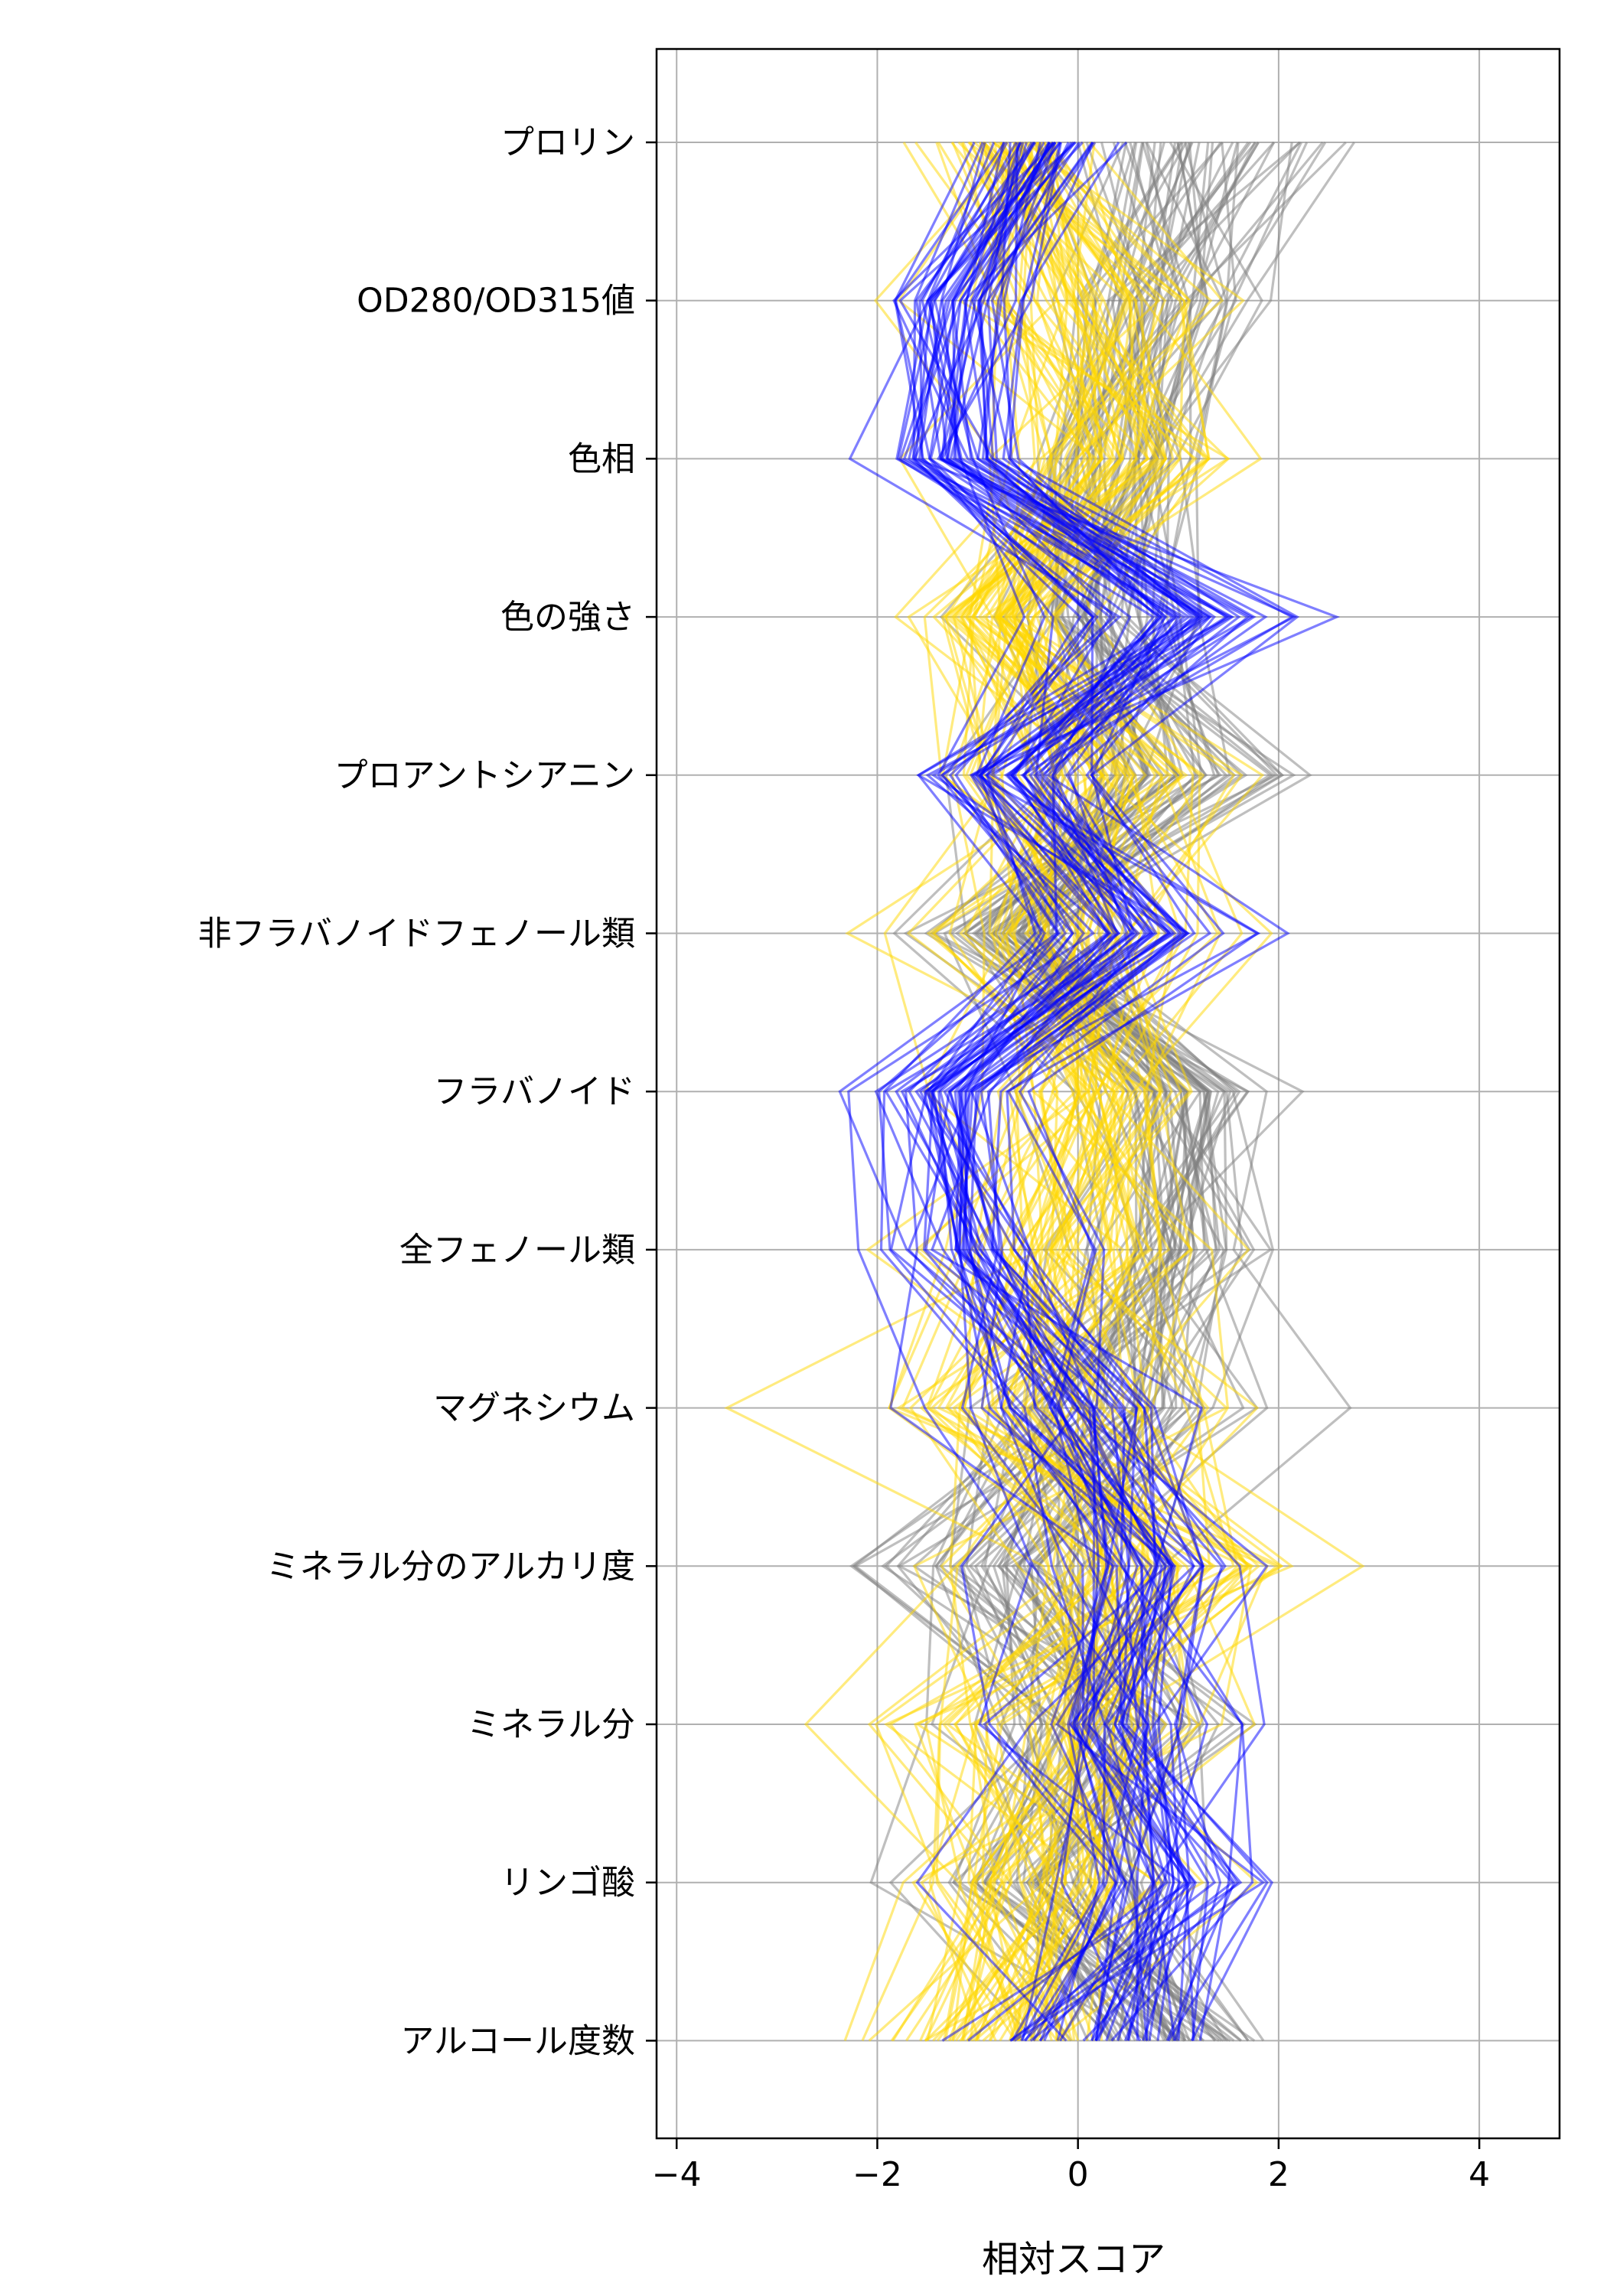  I want to click on y-tick-label: フラバノイド, so click(534, 1091).